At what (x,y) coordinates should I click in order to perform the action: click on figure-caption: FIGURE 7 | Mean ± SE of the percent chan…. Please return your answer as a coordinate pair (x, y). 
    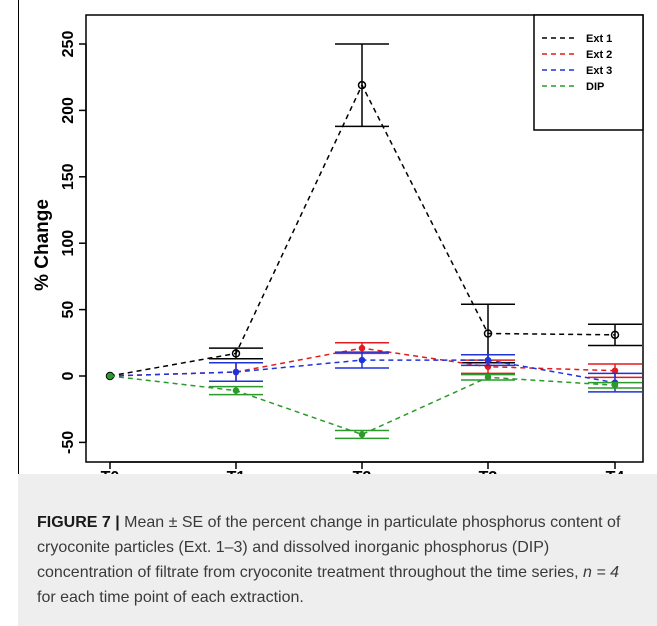
    Looking at the image, I should click on (337, 560).